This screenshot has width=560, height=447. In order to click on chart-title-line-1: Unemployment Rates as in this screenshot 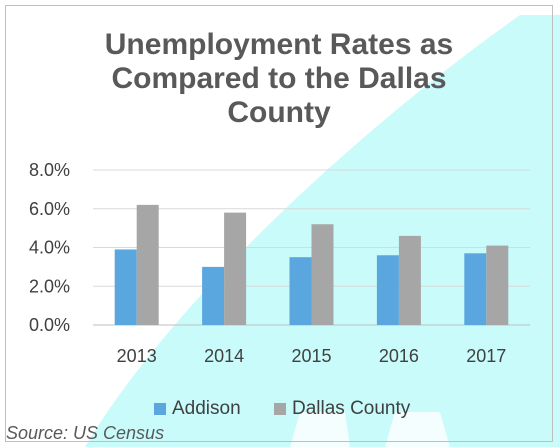, I will do `click(279, 44)`.